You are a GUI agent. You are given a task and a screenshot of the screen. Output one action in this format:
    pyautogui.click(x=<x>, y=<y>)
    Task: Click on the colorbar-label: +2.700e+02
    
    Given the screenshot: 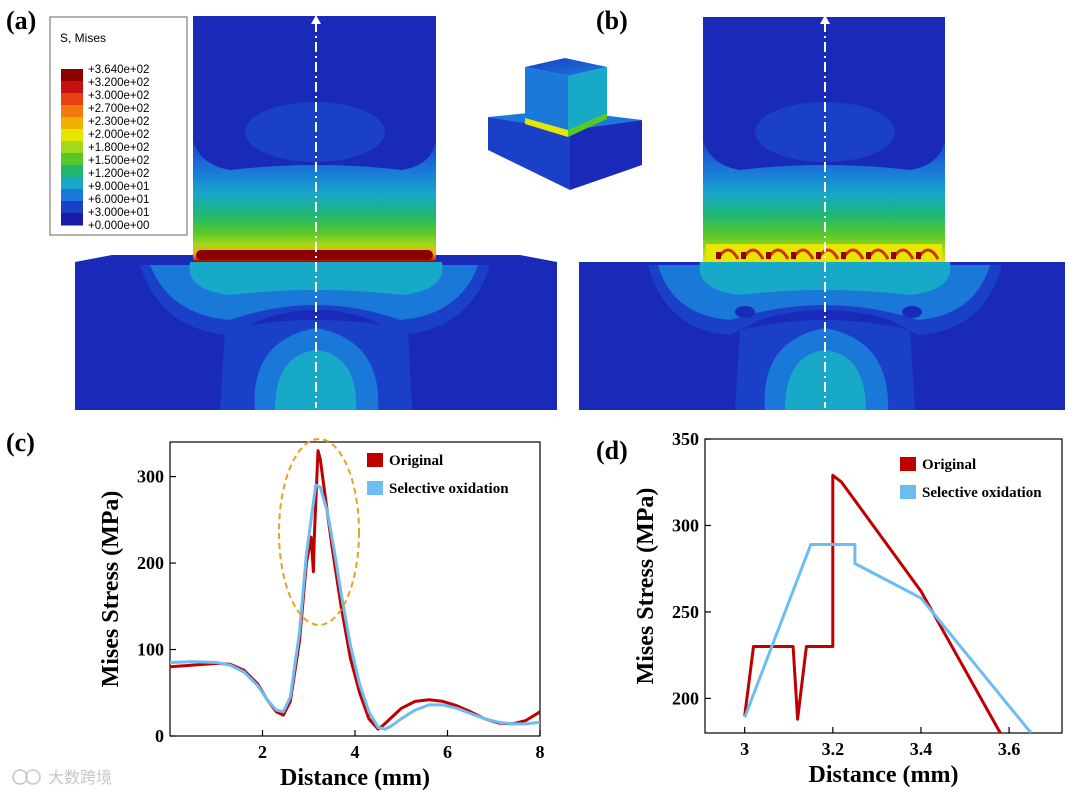 What is the action you would take?
    pyautogui.click(x=118, y=109)
    